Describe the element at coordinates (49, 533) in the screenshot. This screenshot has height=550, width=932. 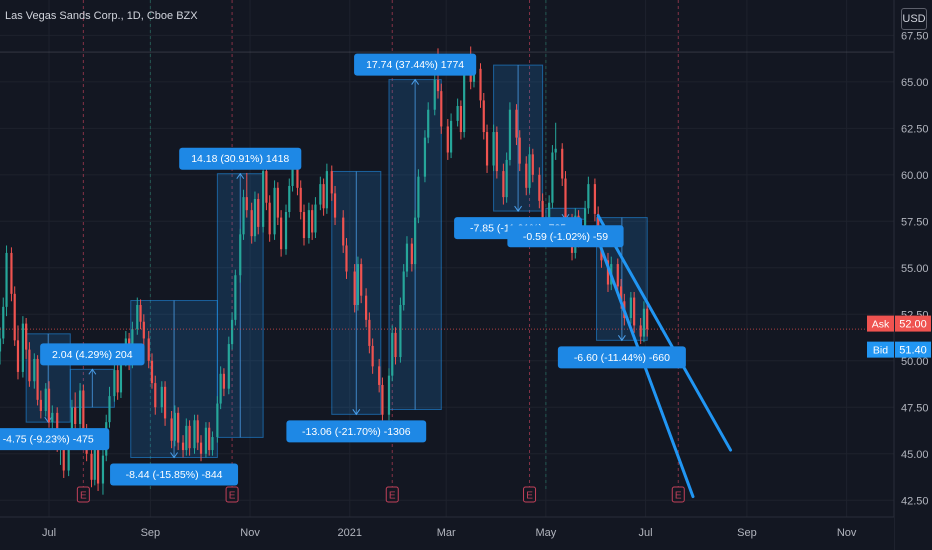
I see `time-tick-label: Jul` at that location.